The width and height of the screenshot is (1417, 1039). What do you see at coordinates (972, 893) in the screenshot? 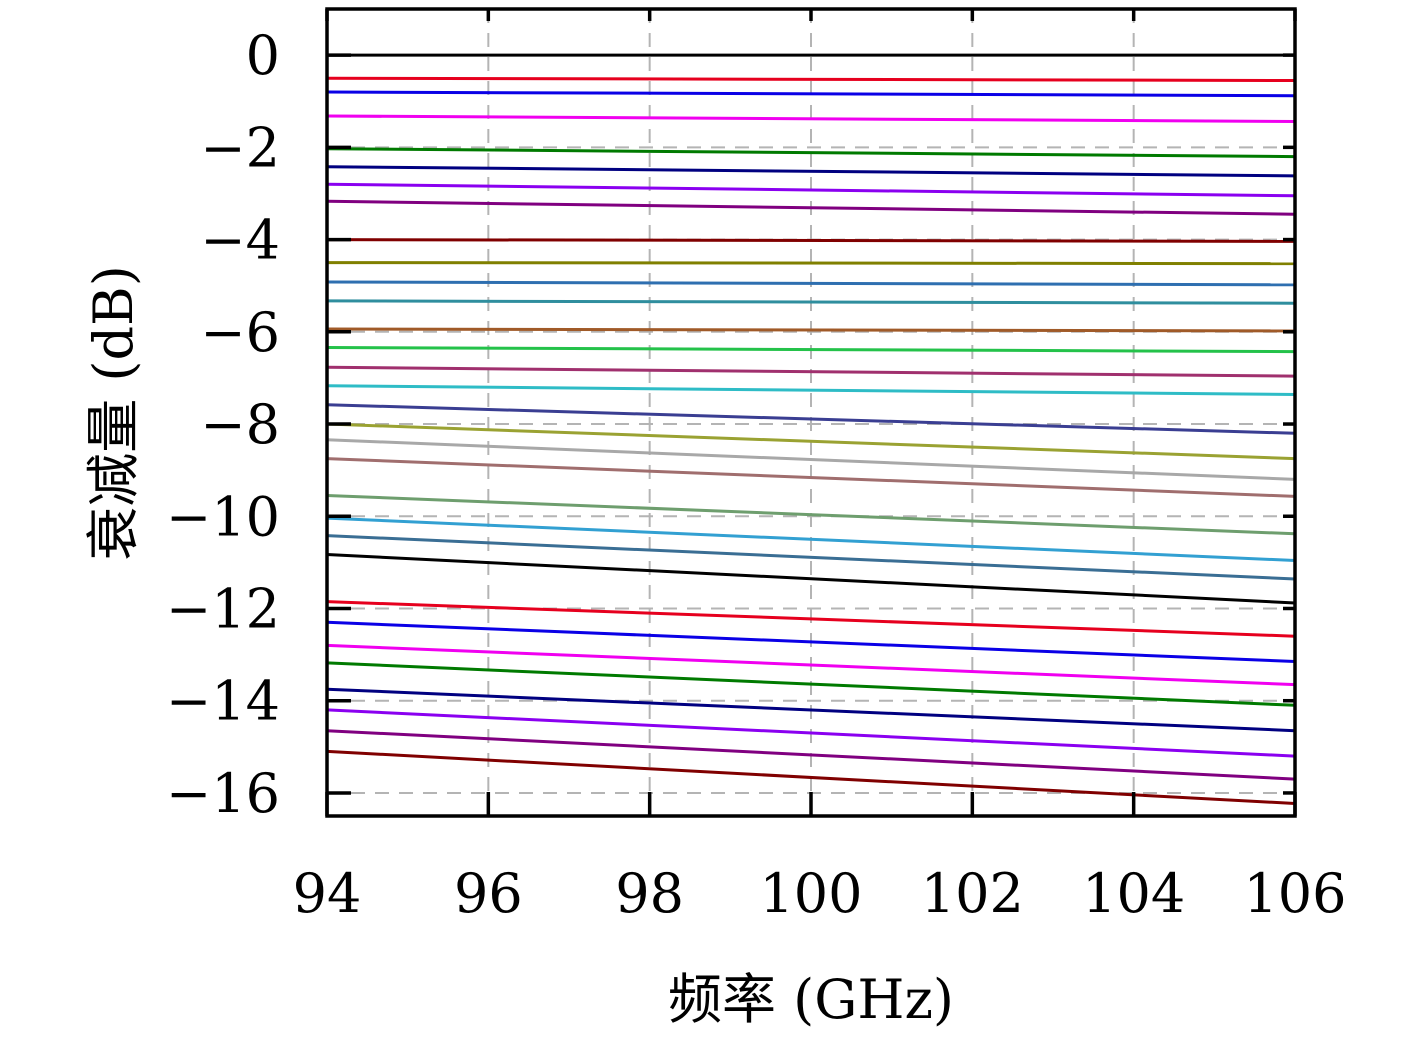
I see `x-tick-label: 102` at bounding box center [972, 893].